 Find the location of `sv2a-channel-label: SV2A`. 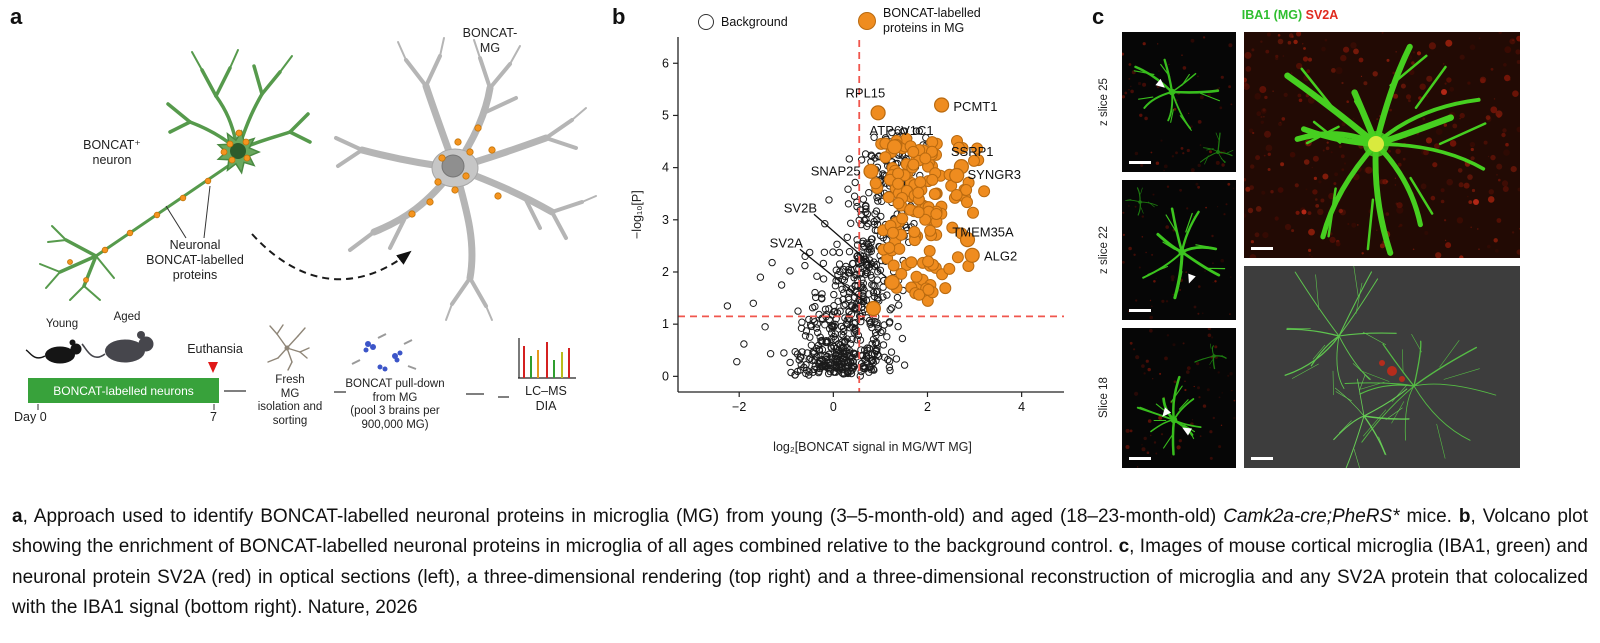

sv2a-channel-label: SV2A is located at coordinates (1322, 15).